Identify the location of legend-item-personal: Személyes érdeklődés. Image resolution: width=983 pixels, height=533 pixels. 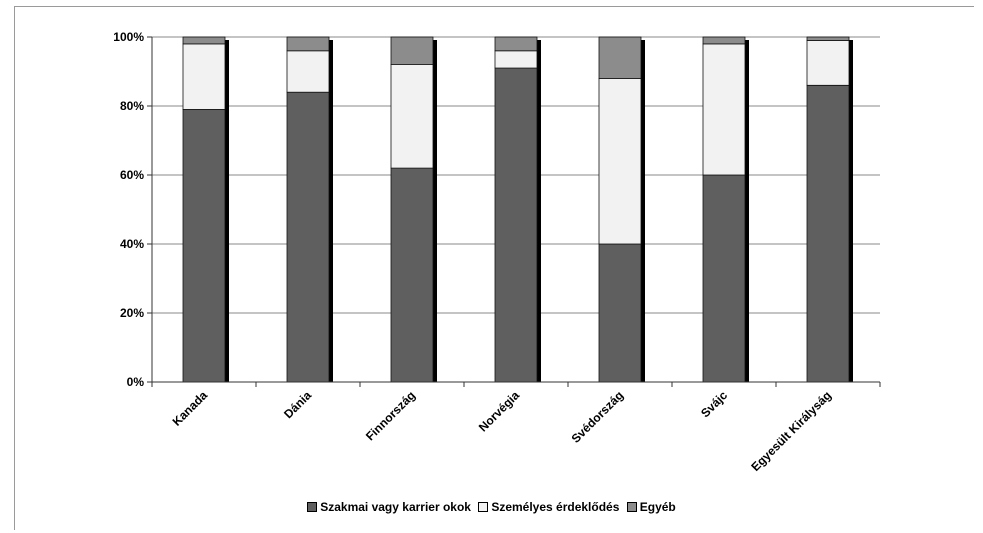
(548, 507).